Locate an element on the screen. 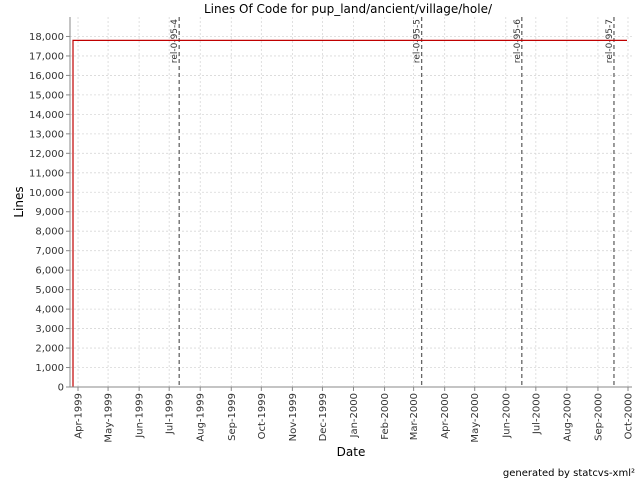 The image size is (640, 480). x-tick-label: Nov-1999 is located at coordinates (293, 417).